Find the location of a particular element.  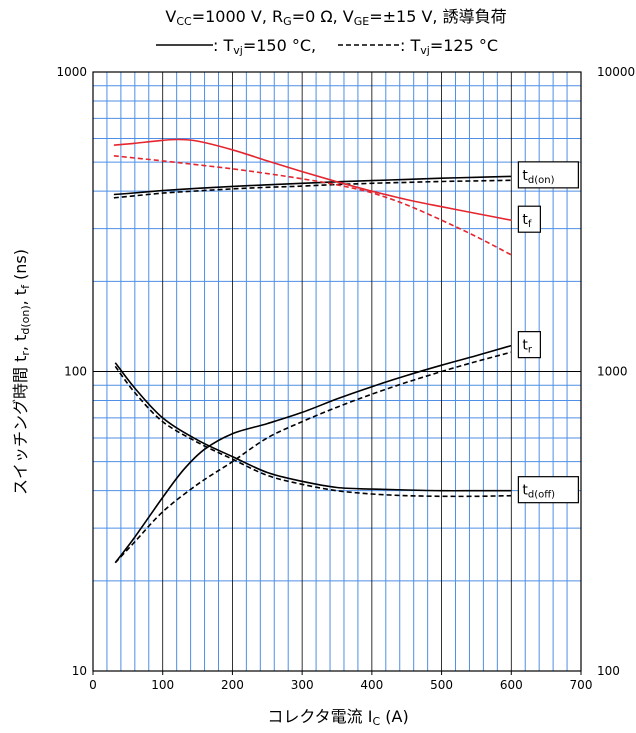

x-tick-label: 100 is located at coordinates (162, 685).